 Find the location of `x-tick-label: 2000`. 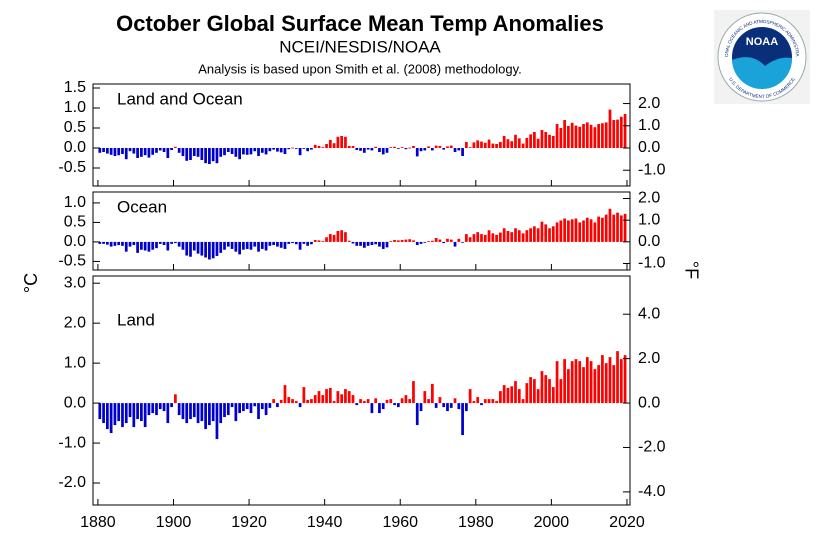

x-tick-label: 2000 is located at coordinates (552, 522).